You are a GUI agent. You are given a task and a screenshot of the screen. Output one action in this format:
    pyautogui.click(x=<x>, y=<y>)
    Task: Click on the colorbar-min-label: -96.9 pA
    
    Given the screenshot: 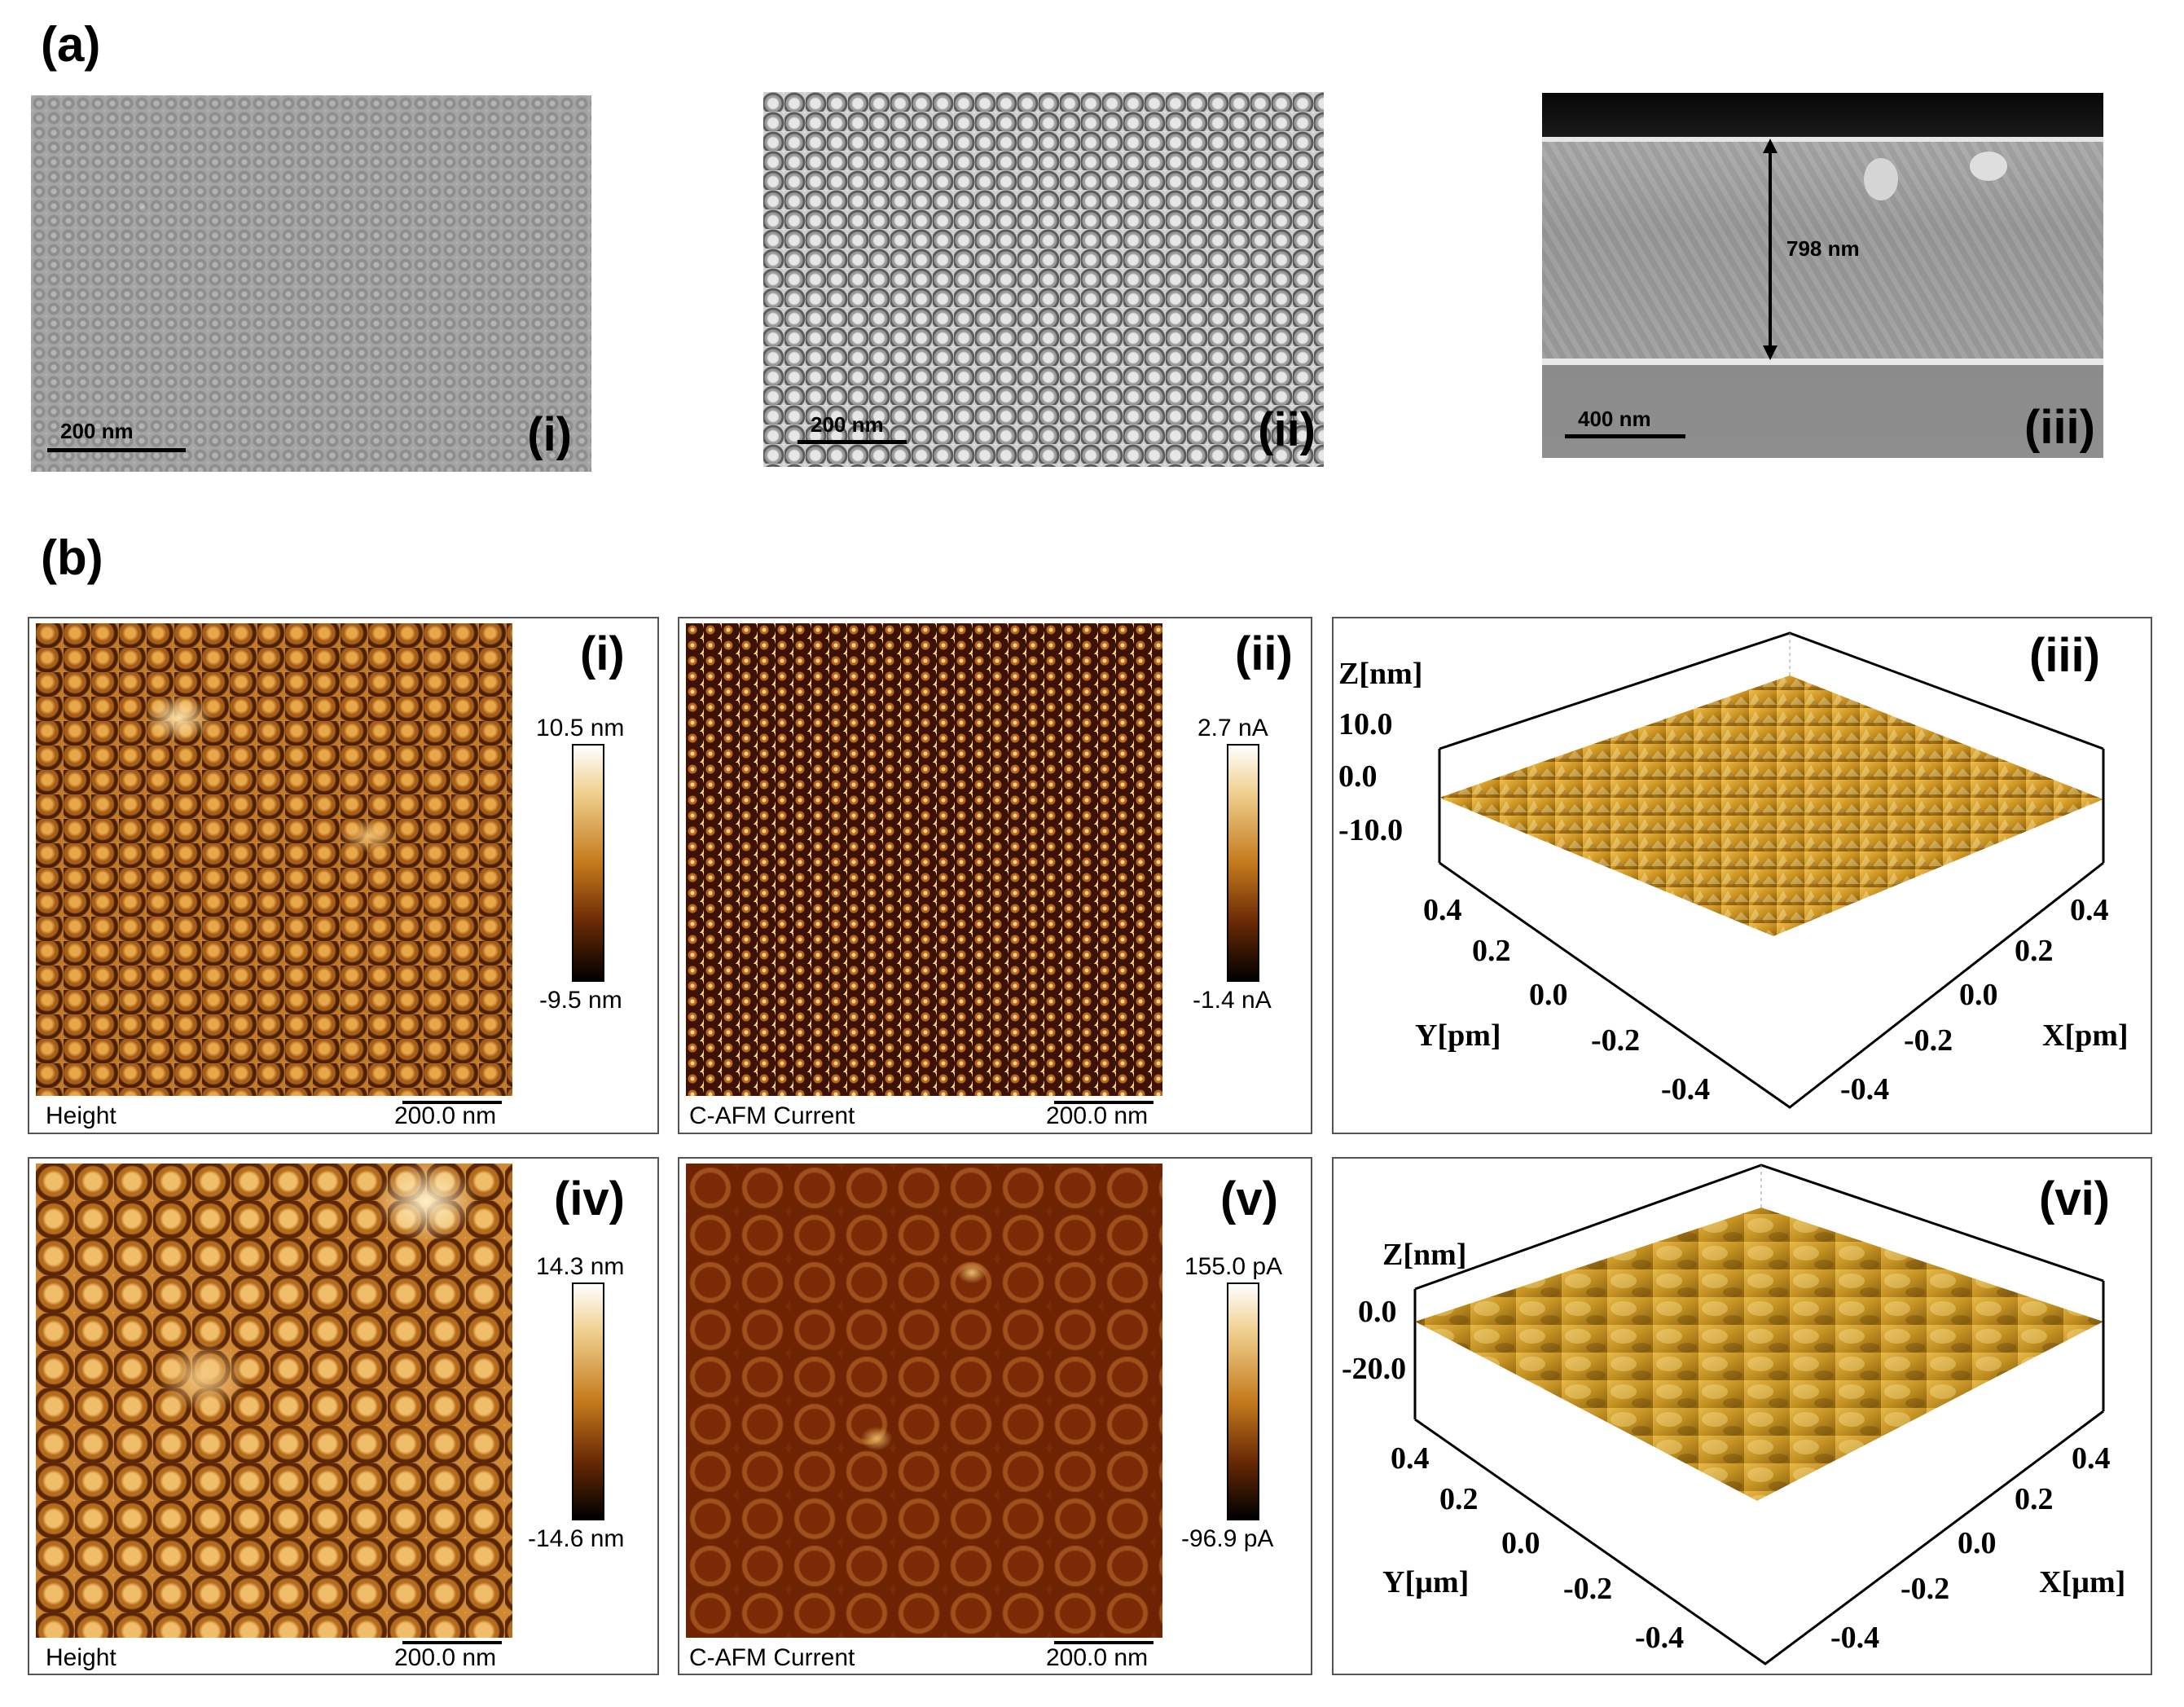 What is the action you would take?
    pyautogui.click(x=1227, y=1538)
    